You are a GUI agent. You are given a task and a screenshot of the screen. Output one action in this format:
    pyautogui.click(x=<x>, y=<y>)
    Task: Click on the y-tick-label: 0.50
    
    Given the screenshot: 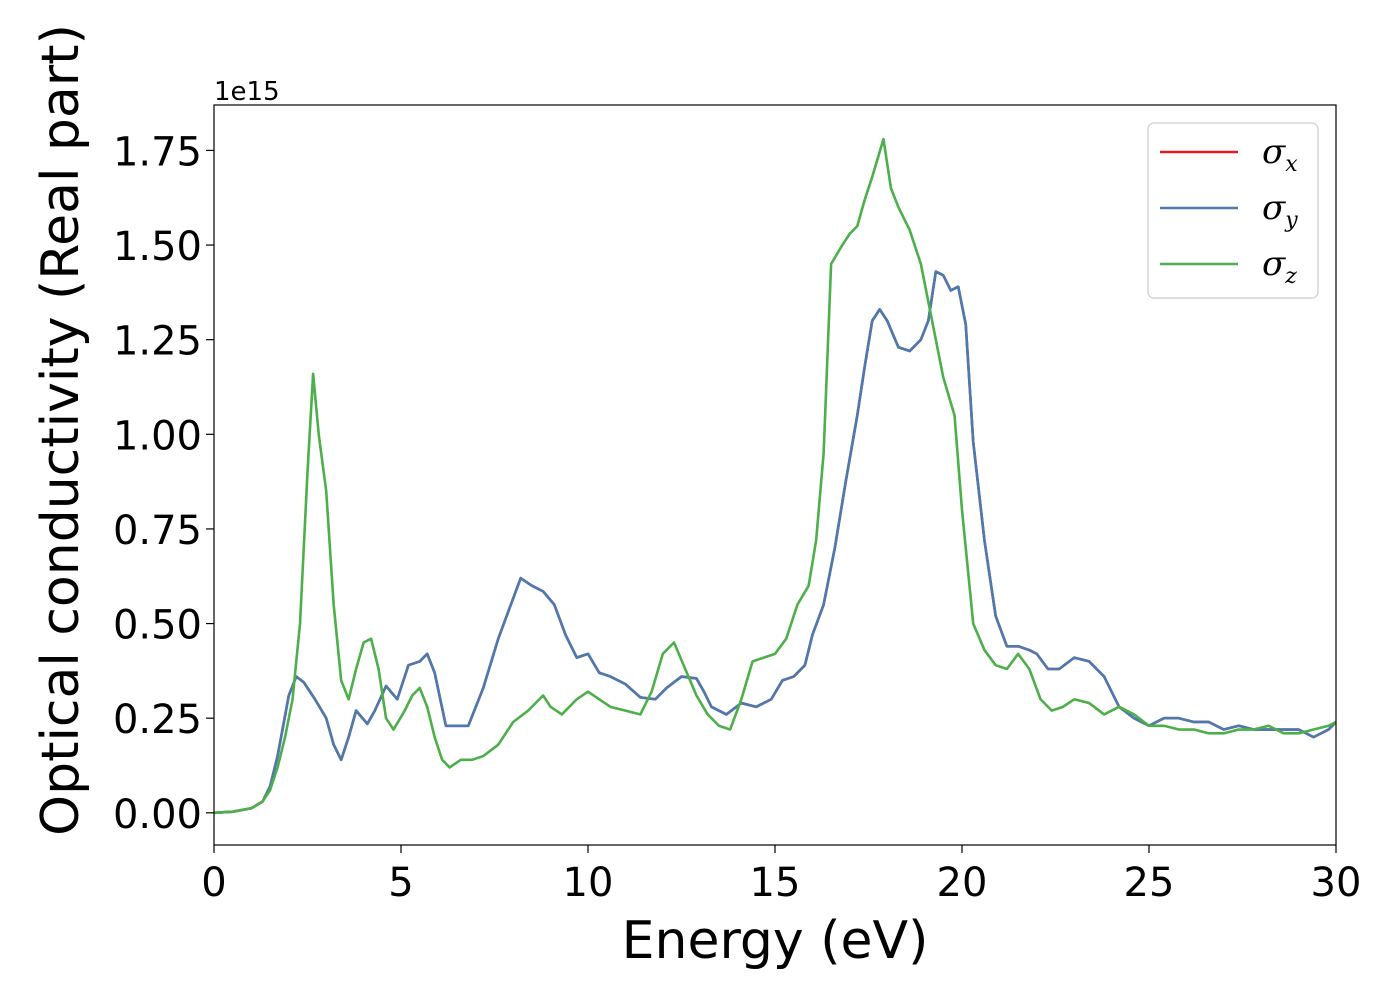 What is the action you would take?
    pyautogui.click(x=157, y=626)
    